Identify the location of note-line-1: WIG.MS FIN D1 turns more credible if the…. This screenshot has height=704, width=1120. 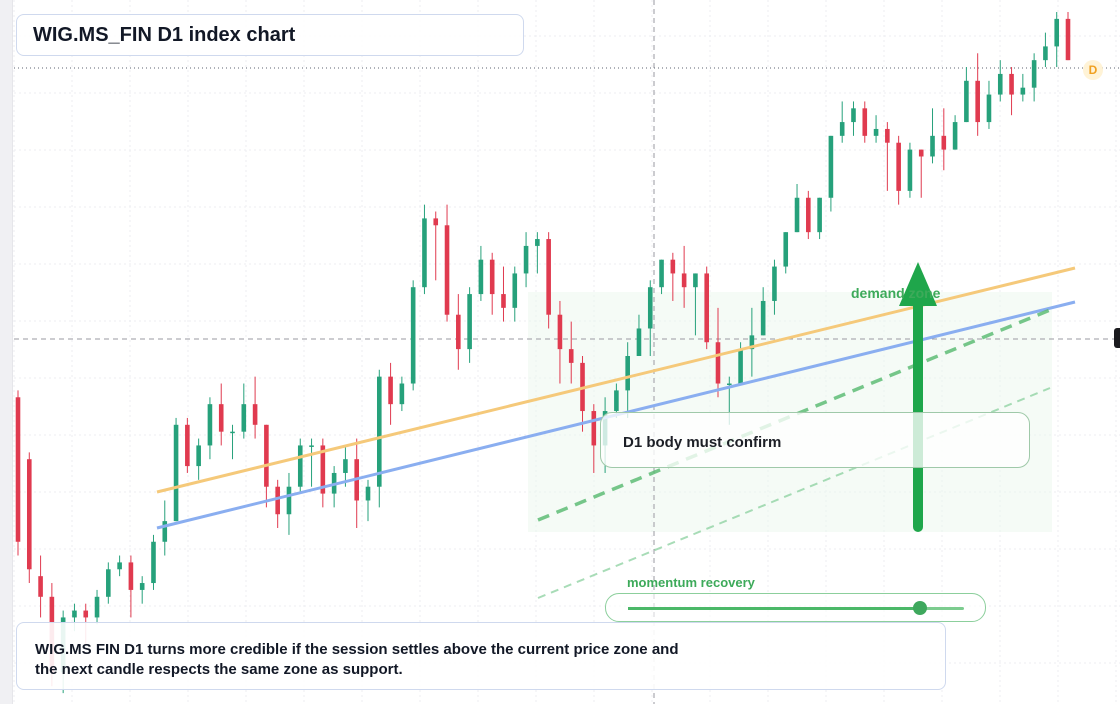
(357, 649).